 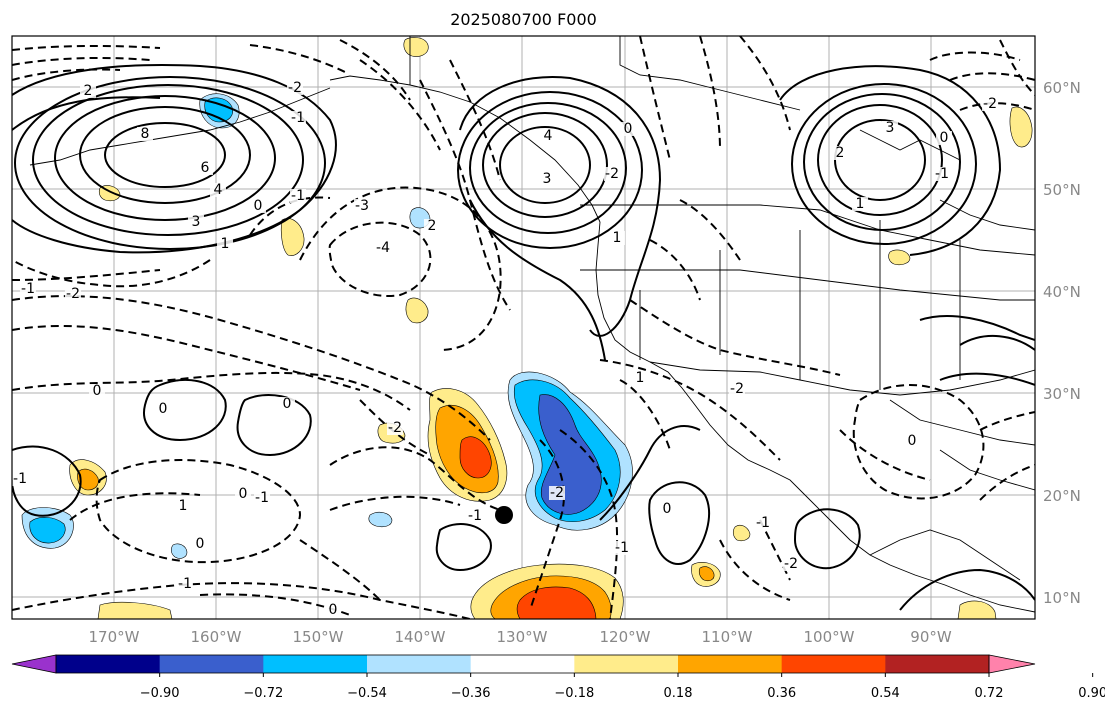 What do you see at coordinates (420, 637) in the screenshot?
I see `lon-tick-label: 140°W` at bounding box center [420, 637].